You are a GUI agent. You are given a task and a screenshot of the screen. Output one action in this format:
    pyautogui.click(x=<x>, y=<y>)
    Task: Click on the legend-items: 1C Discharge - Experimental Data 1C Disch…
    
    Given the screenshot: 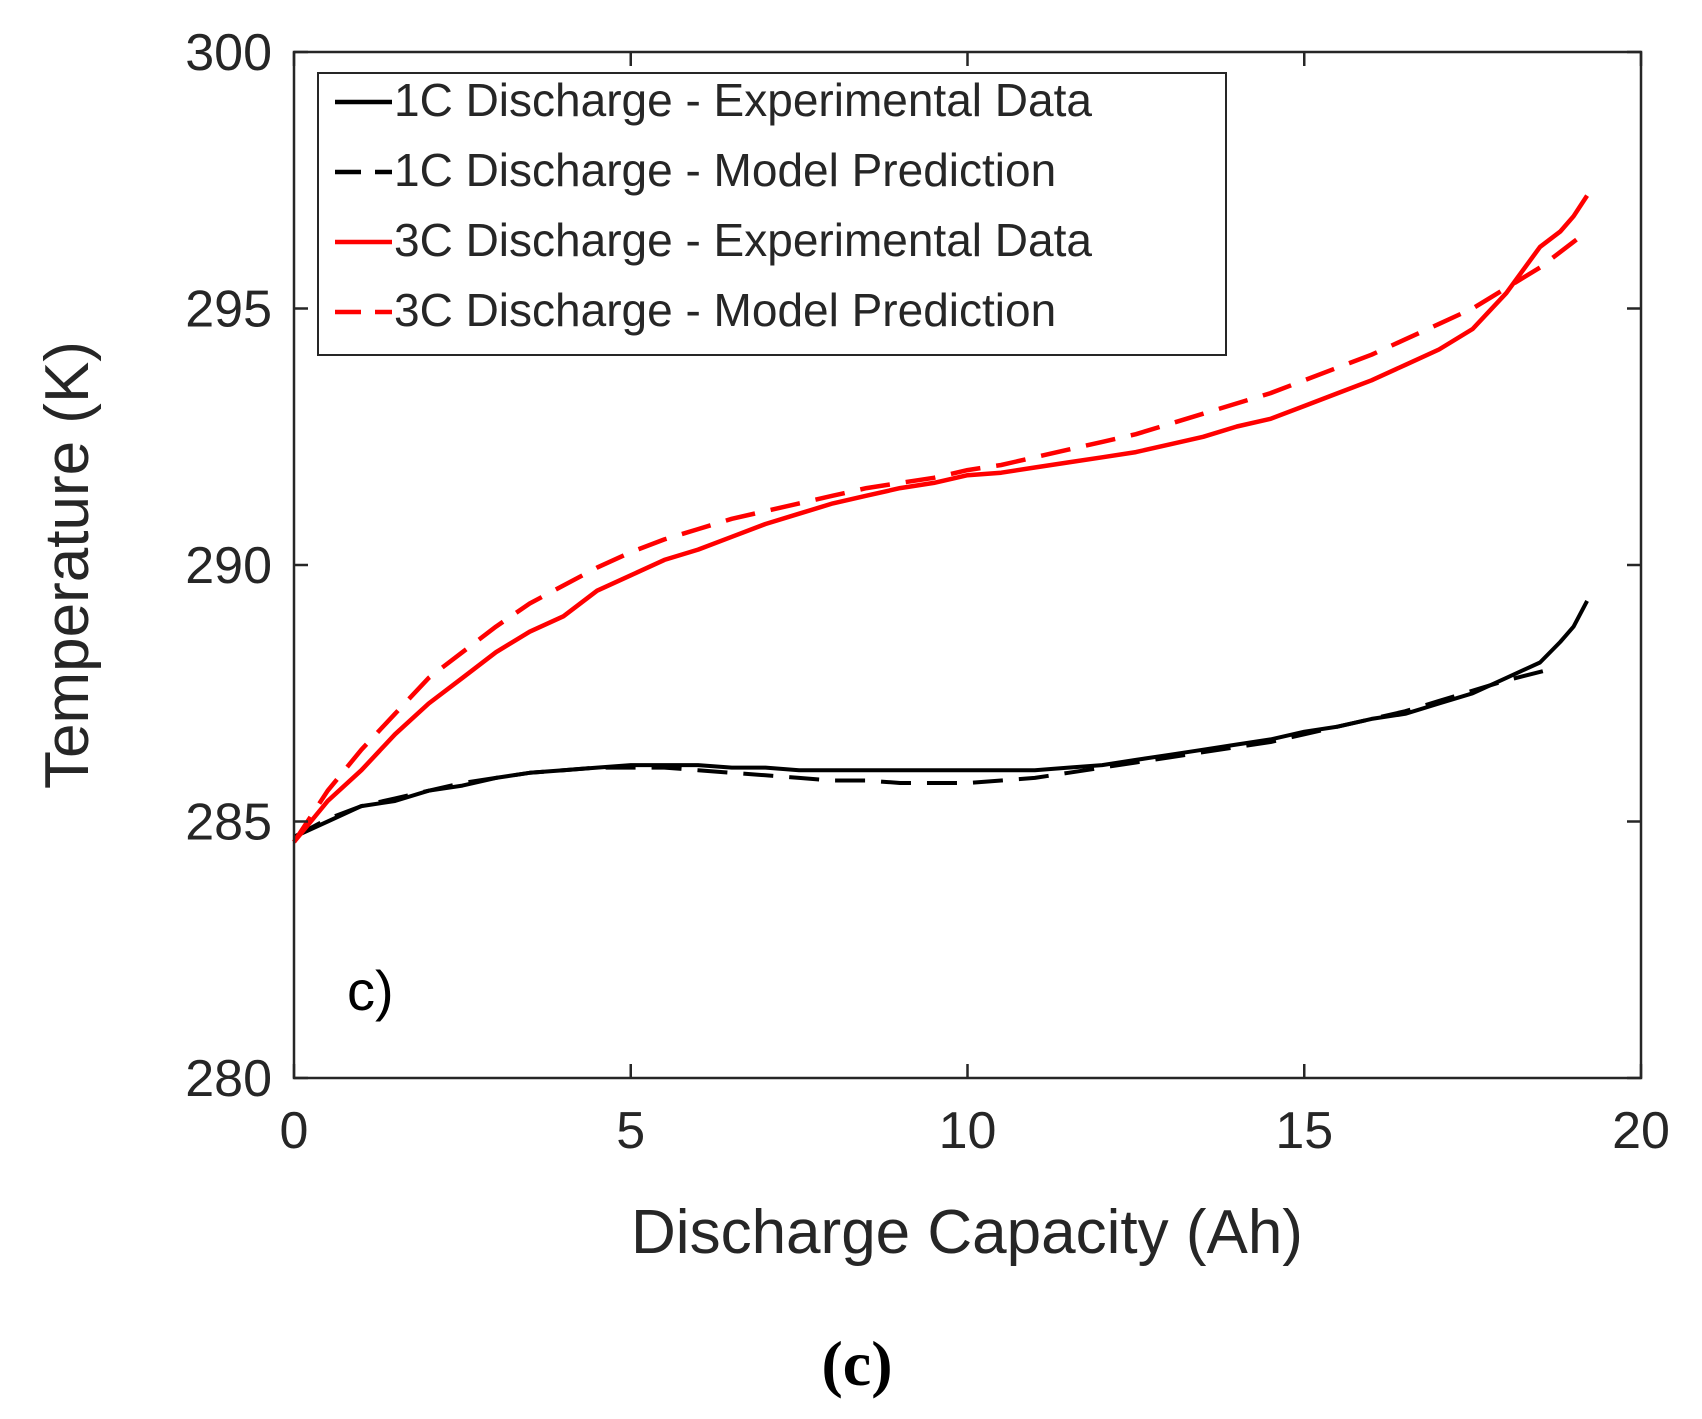 What is the action you would take?
    pyautogui.click(x=713, y=205)
    